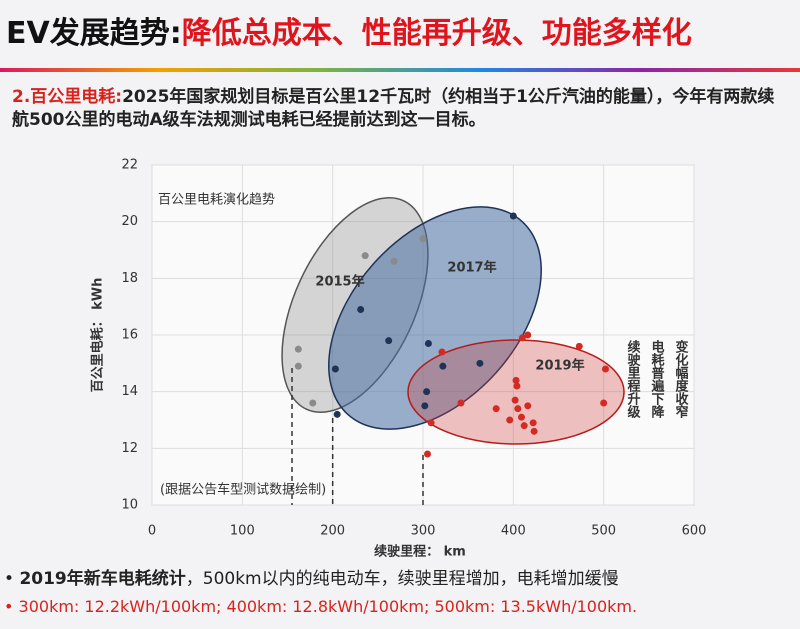 The image size is (800, 629). What do you see at coordinates (243, 490) in the screenshot?
I see `chart-note: (跟据公告车型测试数据绘制)` at bounding box center [243, 490].